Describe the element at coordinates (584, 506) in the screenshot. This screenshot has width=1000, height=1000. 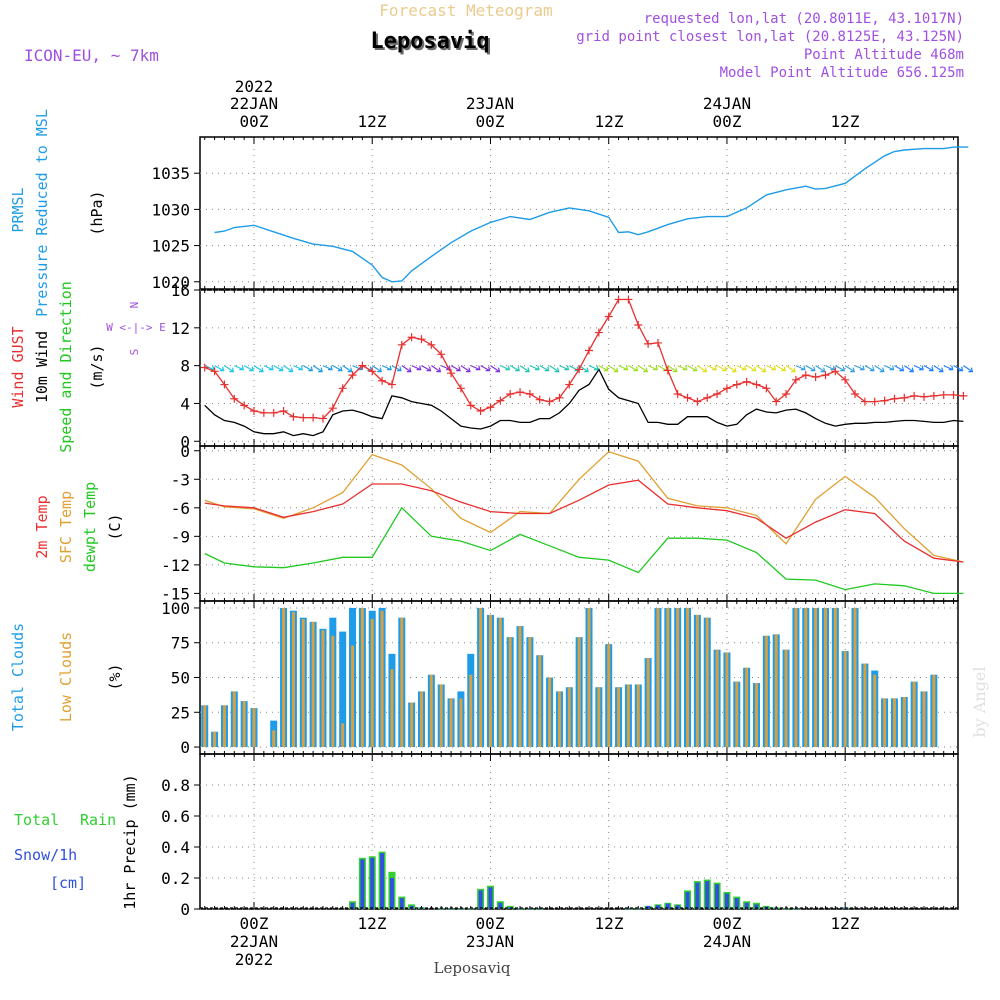
I see `sfc-temp-line` at that location.